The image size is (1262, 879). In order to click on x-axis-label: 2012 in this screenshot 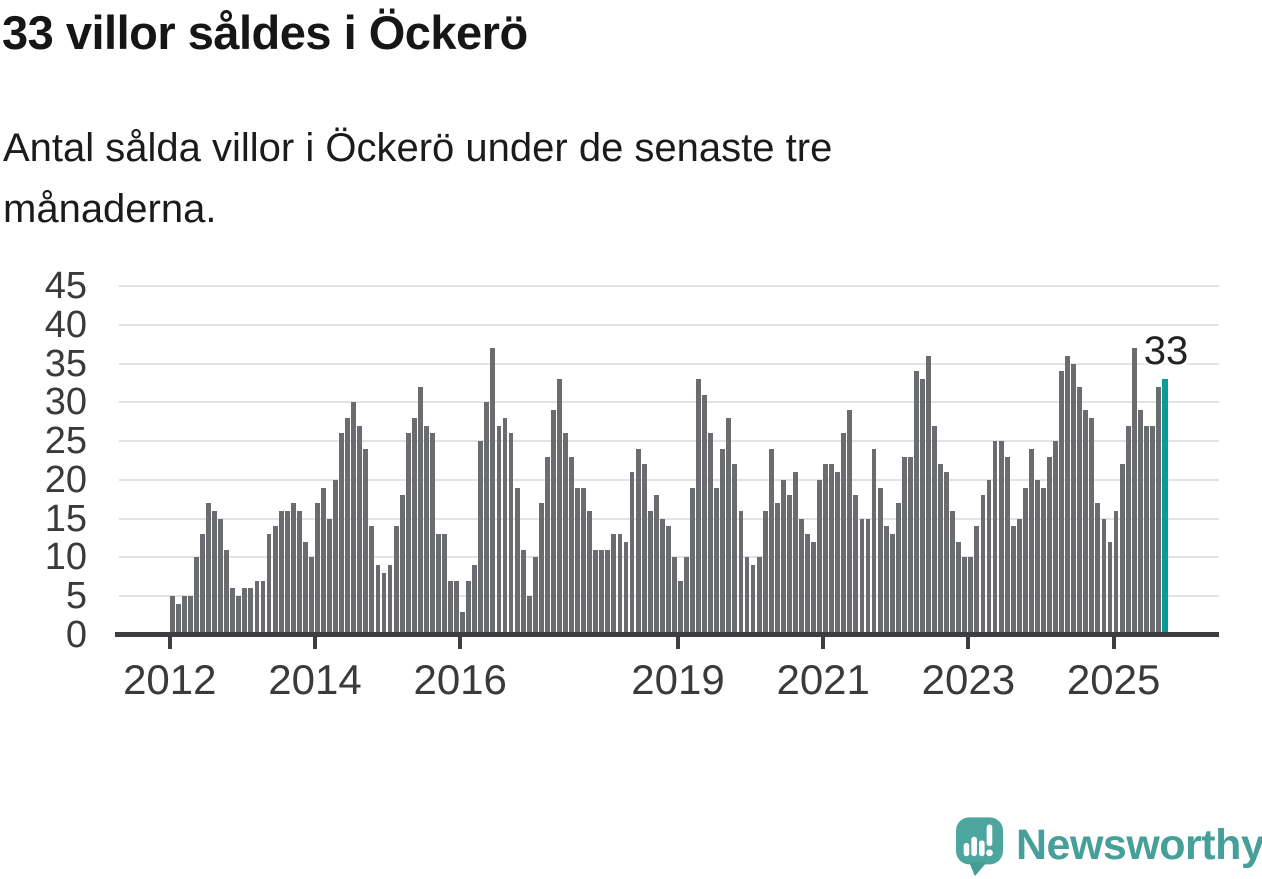, I will do `click(170, 679)`.